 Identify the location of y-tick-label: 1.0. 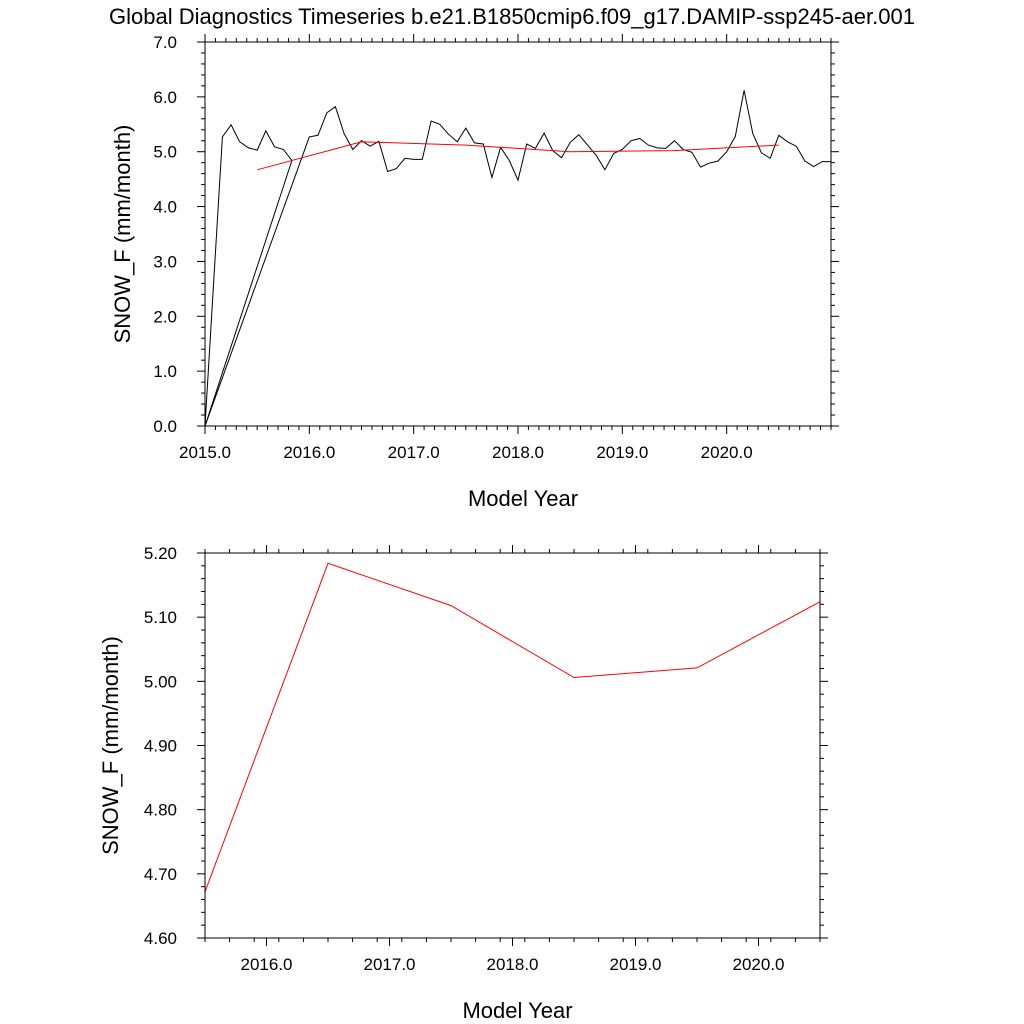
(165, 371).